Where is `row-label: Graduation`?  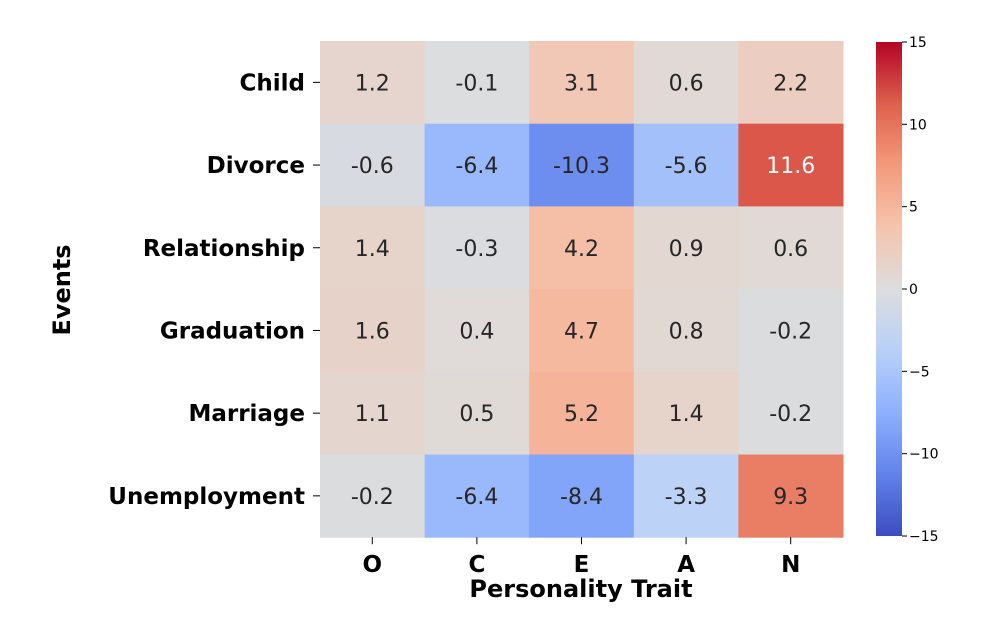
row-label: Graduation is located at coordinates (232, 331).